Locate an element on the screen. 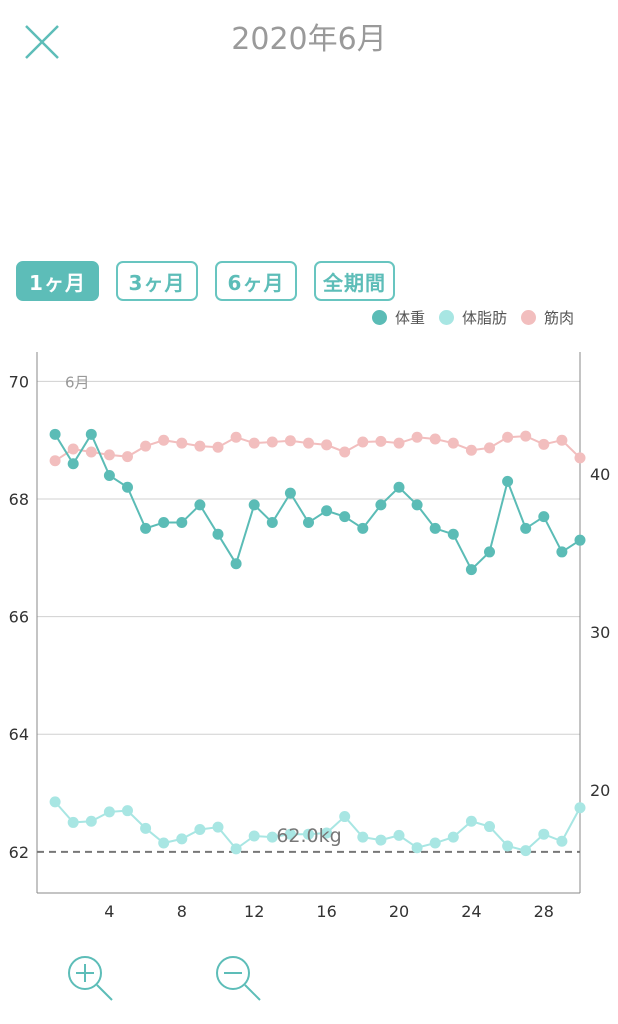 This screenshot has height=1024, width=618. zoom-in-button is located at coordinates (90, 979).